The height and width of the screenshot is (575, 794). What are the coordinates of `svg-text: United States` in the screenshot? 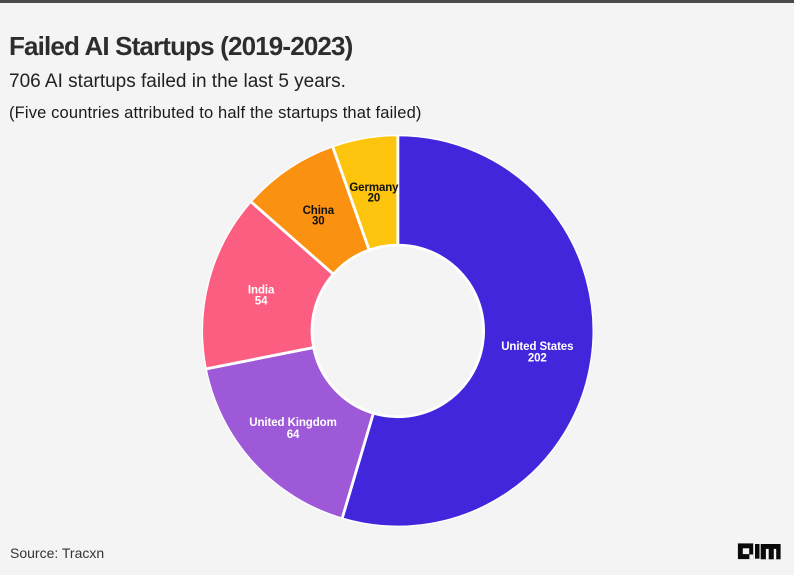 It's located at (537, 347).